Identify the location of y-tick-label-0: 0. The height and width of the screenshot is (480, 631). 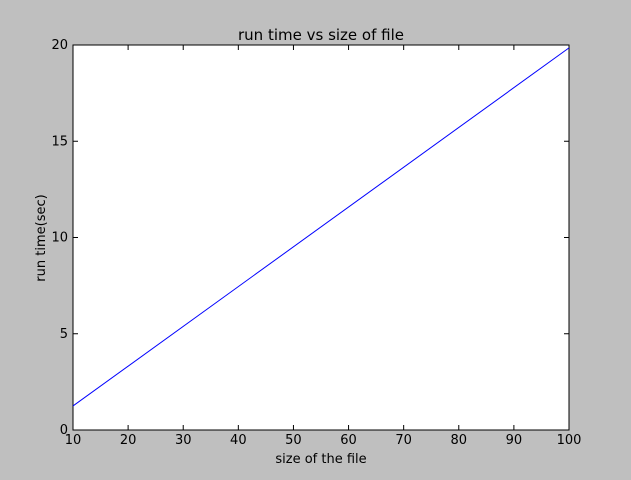
(64, 430).